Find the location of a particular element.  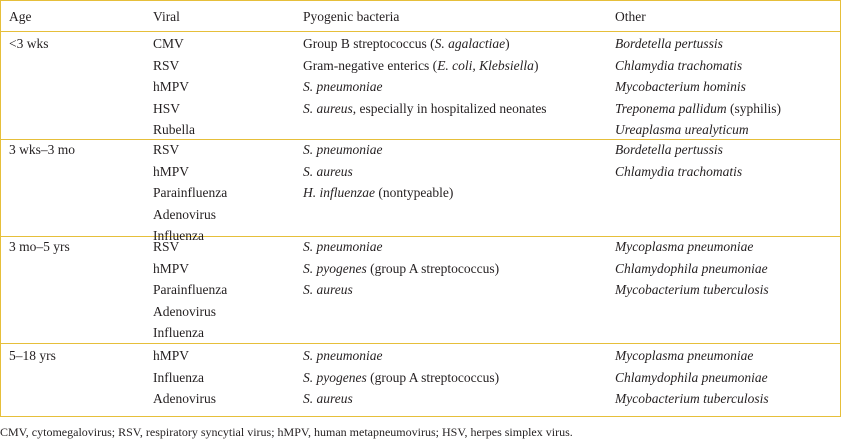

text-segment: , especially in hospitalized neonates is located at coordinates (449, 108).